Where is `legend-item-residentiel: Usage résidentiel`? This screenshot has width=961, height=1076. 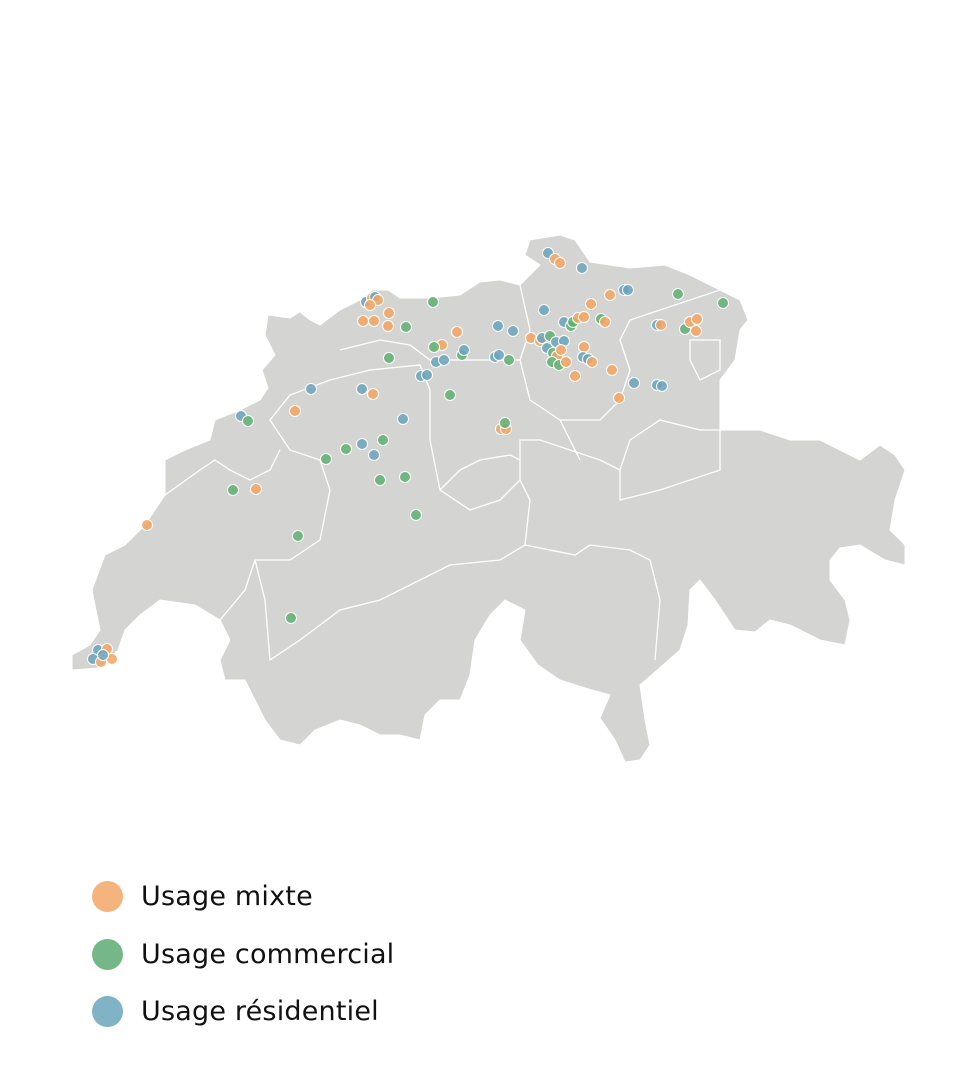 legend-item-residentiel: Usage résidentiel is located at coordinates (243, 1012).